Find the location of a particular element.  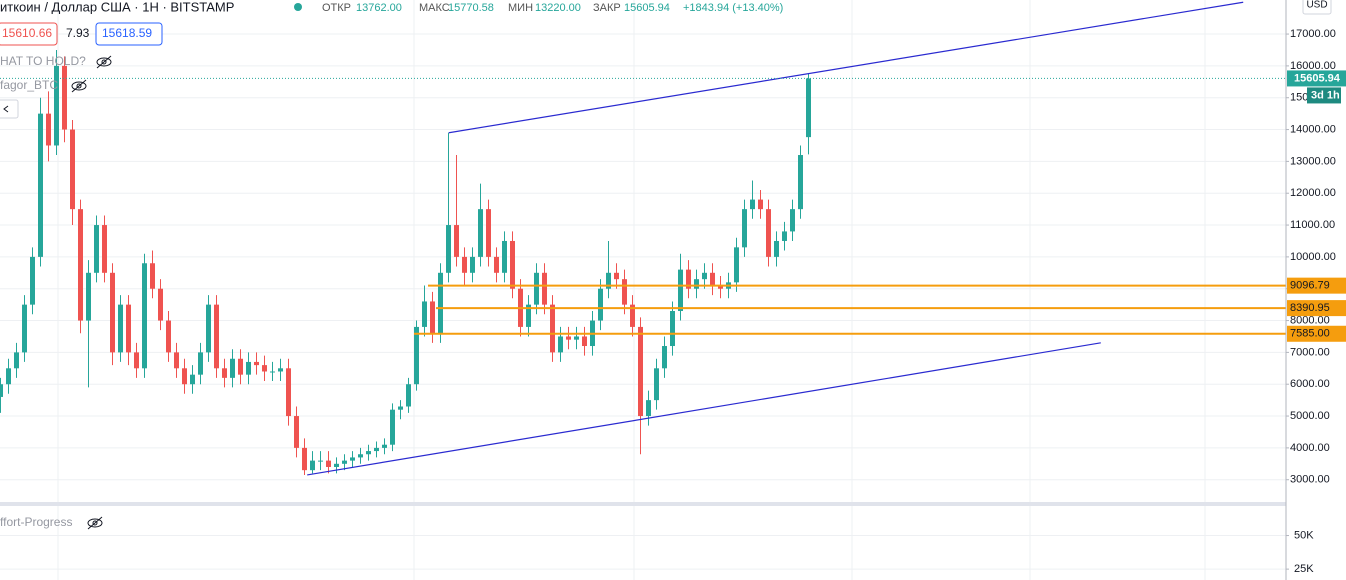

currency: USD is located at coordinates (1316, 5).